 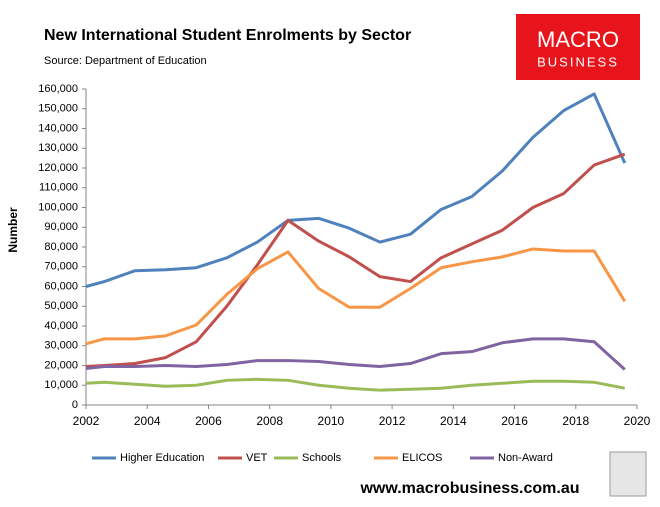 What do you see at coordinates (58, 207) in the screenshot?
I see `y-tick-label: 100,000` at bounding box center [58, 207].